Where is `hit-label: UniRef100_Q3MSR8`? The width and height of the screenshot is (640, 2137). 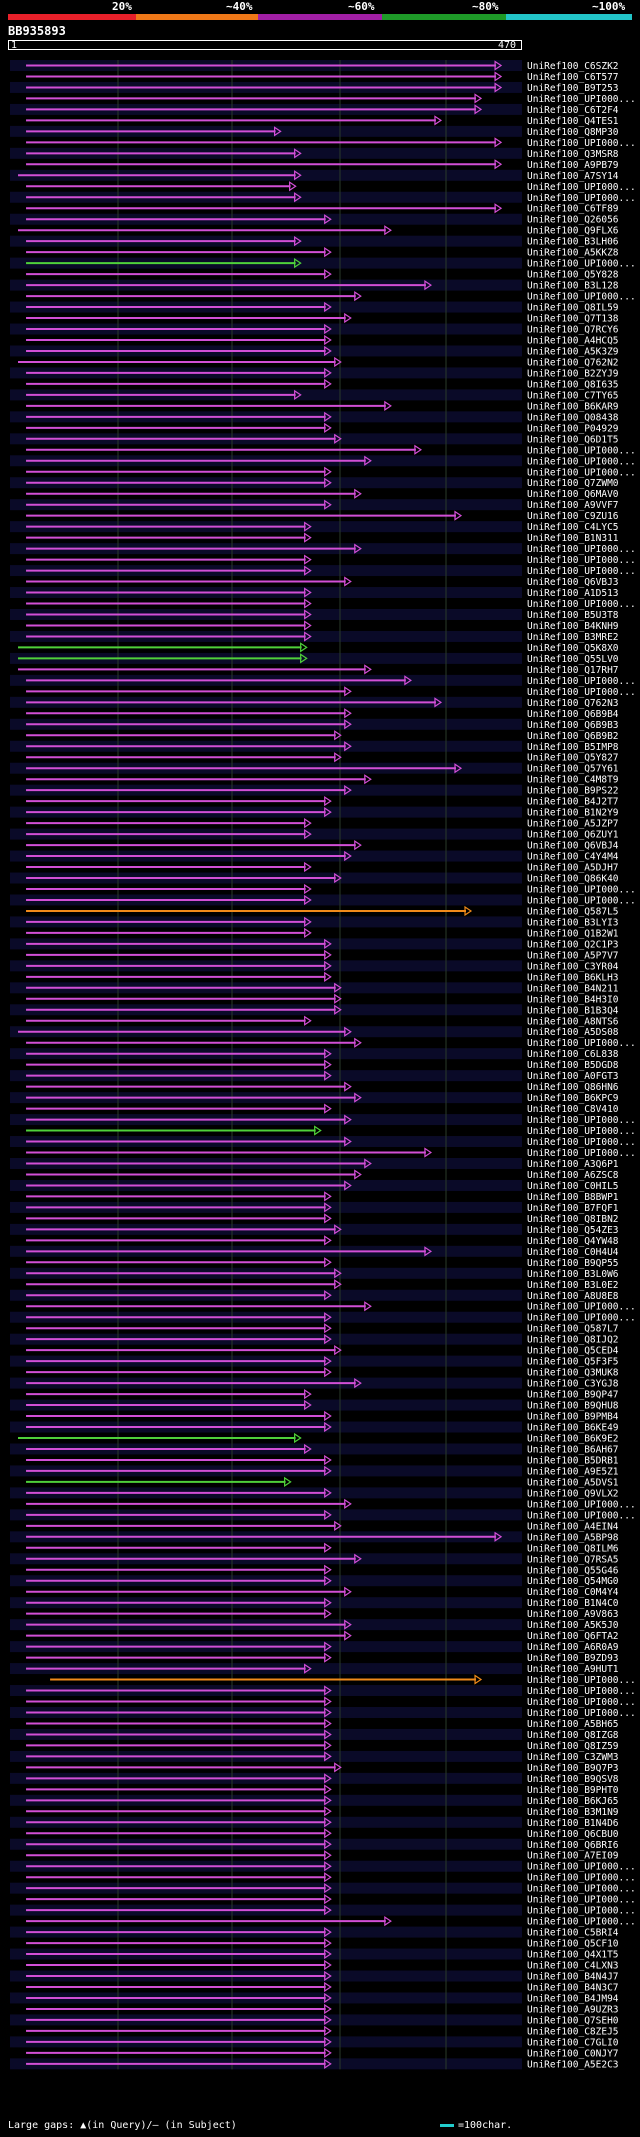
hit-label: UniRef100_Q3MSR8 is located at coordinates (573, 154).